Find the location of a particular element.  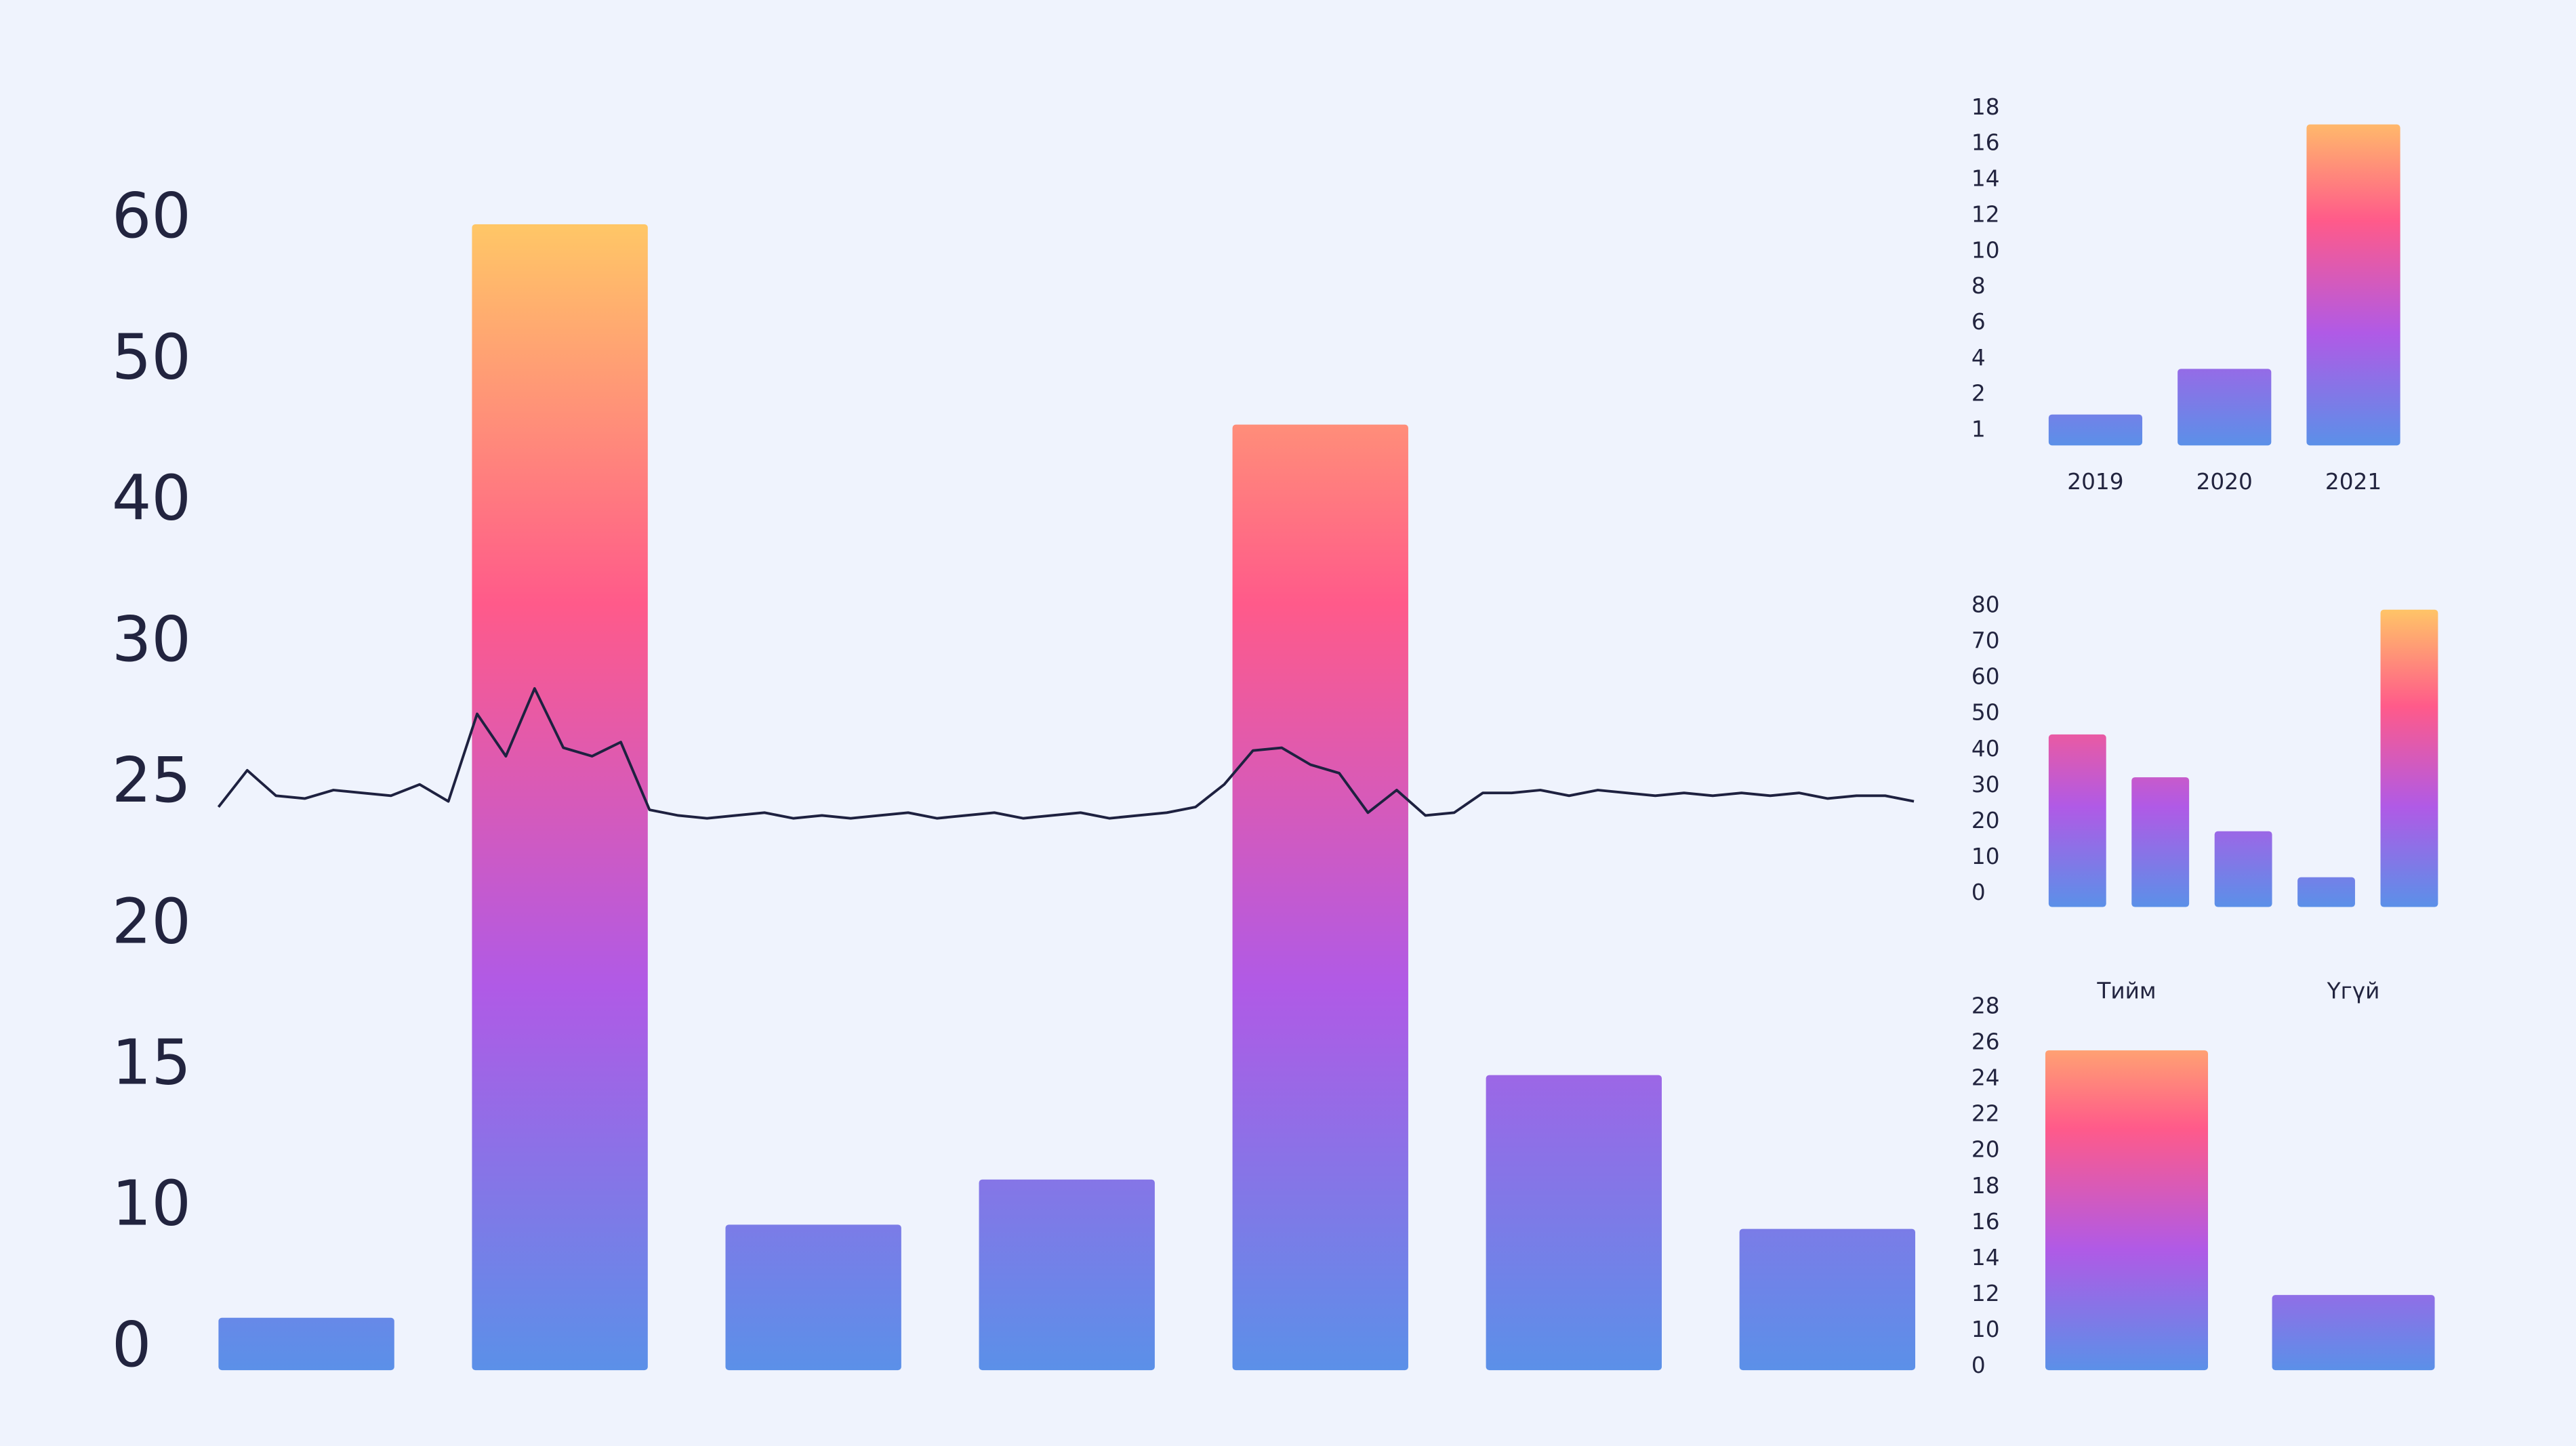

y-tick-label: 1 is located at coordinates (1979, 429).